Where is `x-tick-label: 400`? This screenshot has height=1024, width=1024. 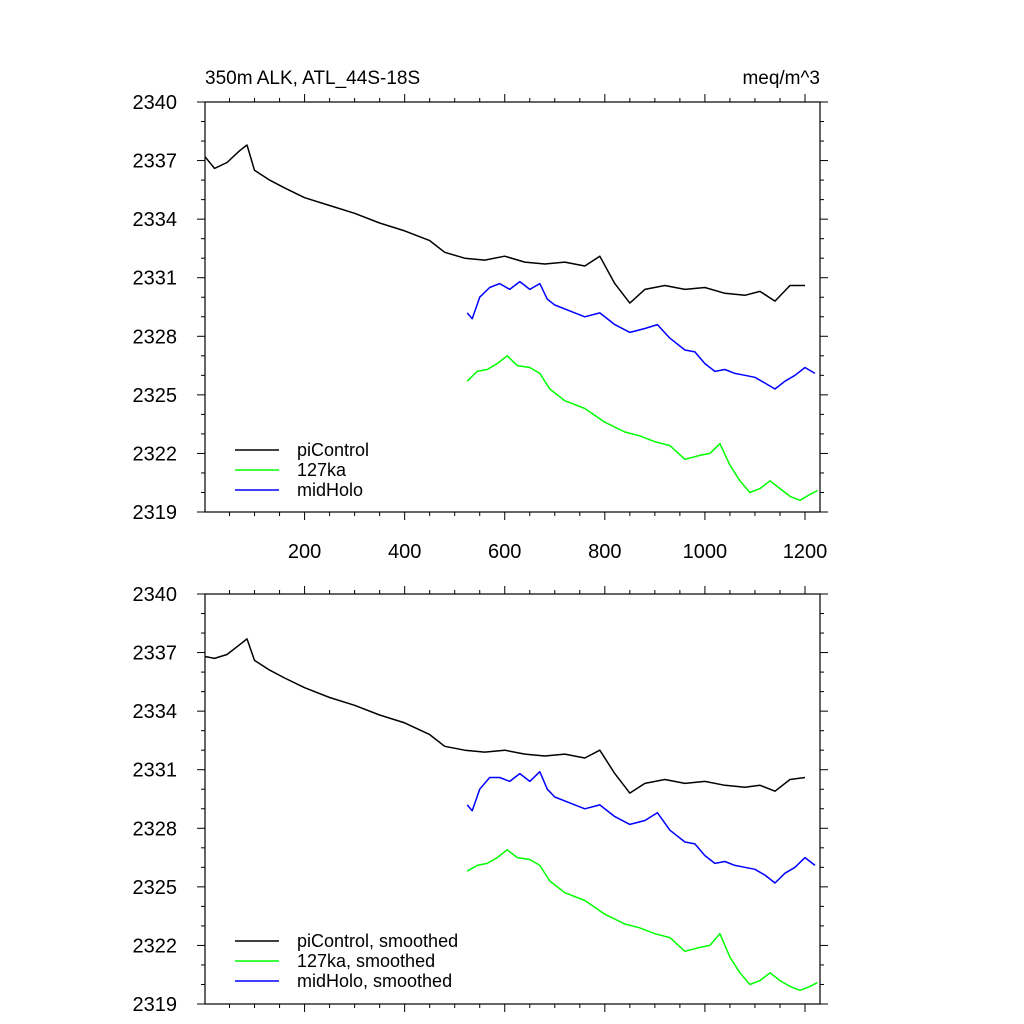 x-tick-label: 400 is located at coordinates (404, 552).